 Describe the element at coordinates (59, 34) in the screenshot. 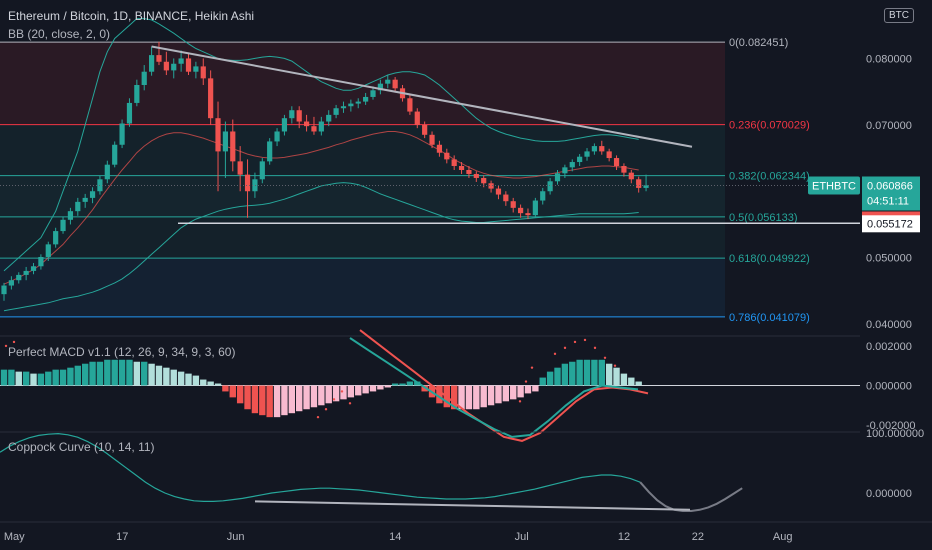

I see `bb-indicator-label: BB (20, close, 2, 0)` at that location.